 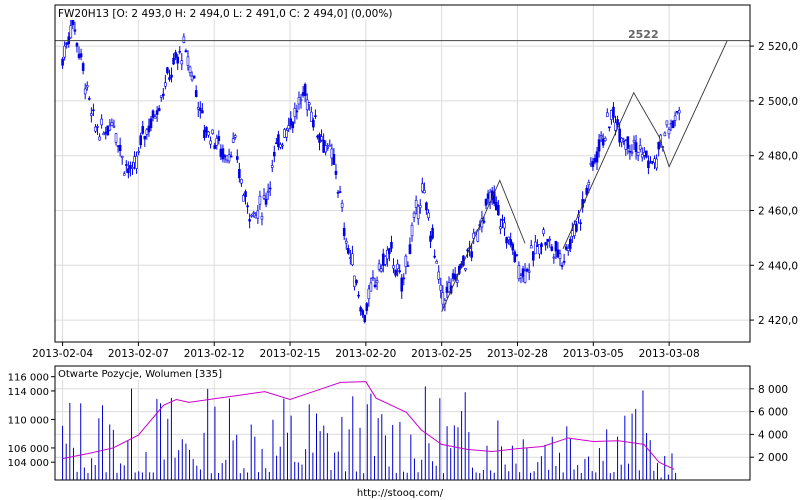 I want to click on price-x-tick-label: 2013-02-12, so click(x=214, y=354).